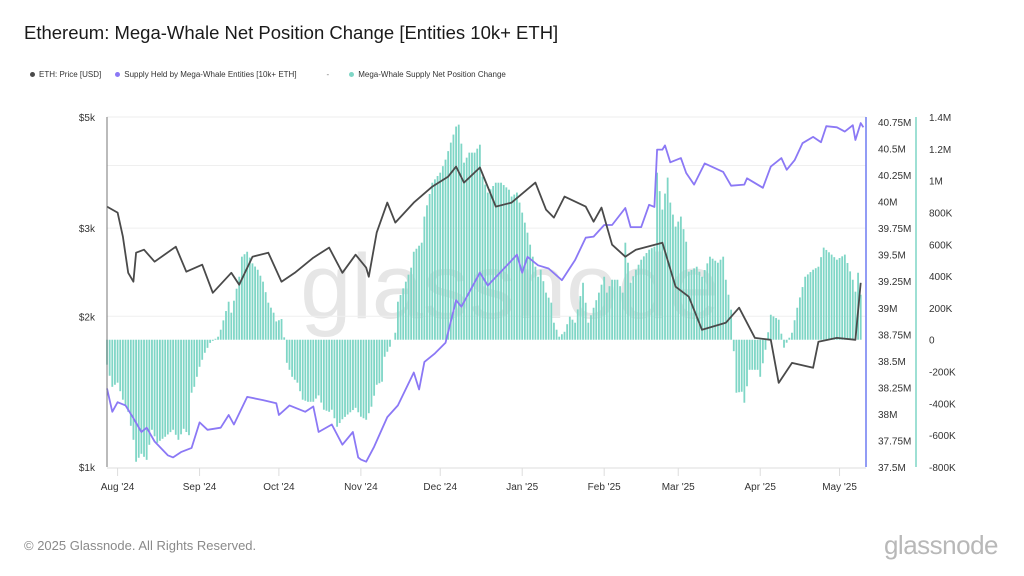 This screenshot has width=1024, height=576. I want to click on net-tick-label: 1.2M, so click(940, 150).